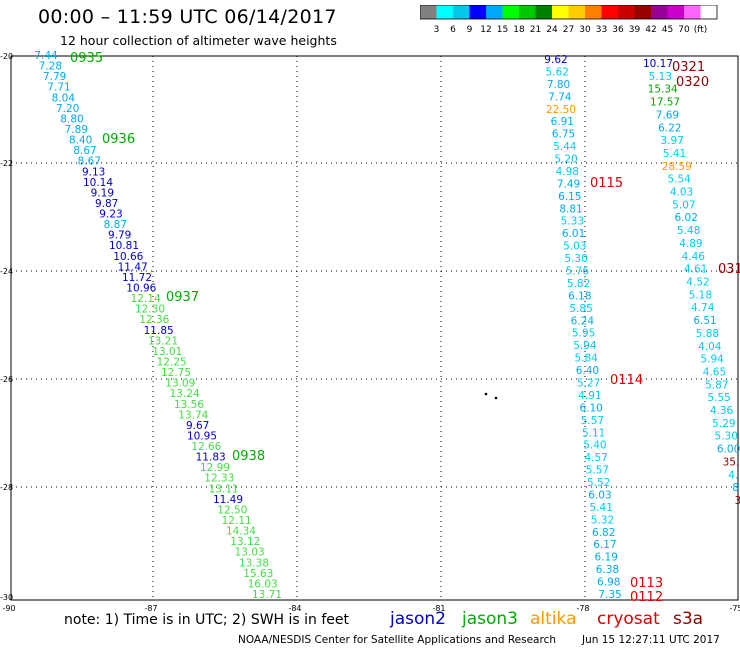 Image resolution: width=740 pixels, height=650 pixels. What do you see at coordinates (150, 310) in the screenshot?
I see `swh-value: 12.30` at bounding box center [150, 310].